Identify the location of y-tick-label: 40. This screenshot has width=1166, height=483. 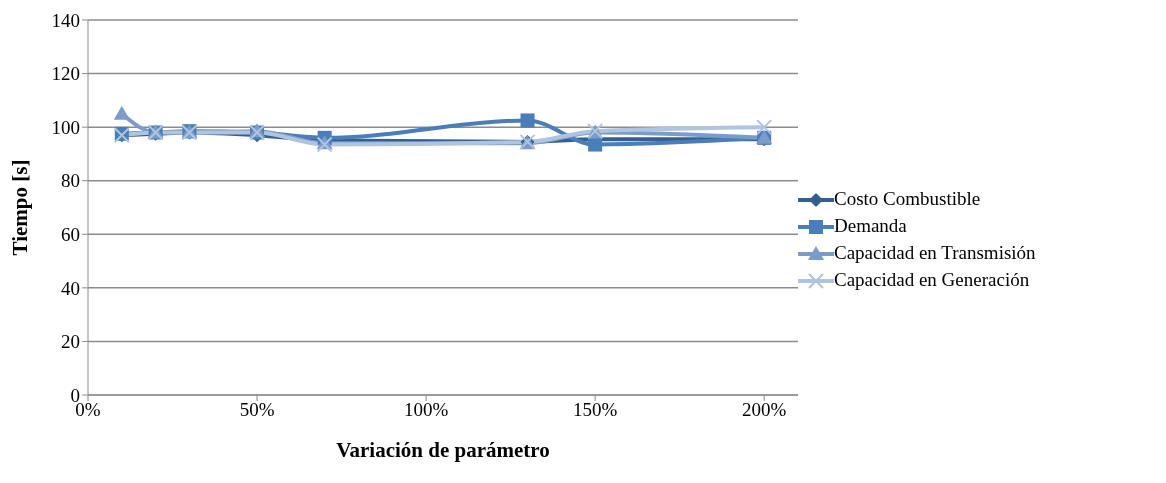
(70, 288).